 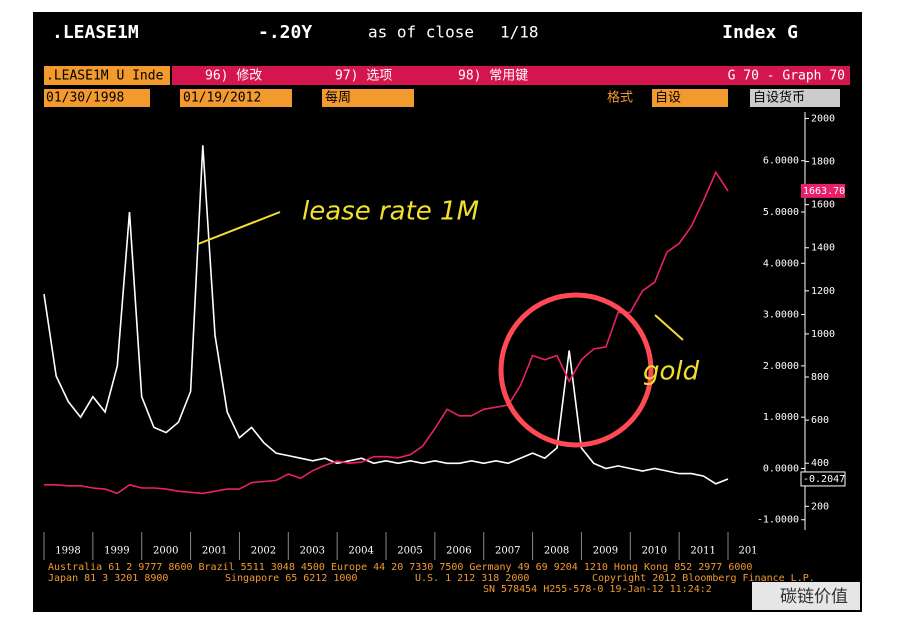 I want to click on y2-tick-label: 600, so click(x=820, y=420).